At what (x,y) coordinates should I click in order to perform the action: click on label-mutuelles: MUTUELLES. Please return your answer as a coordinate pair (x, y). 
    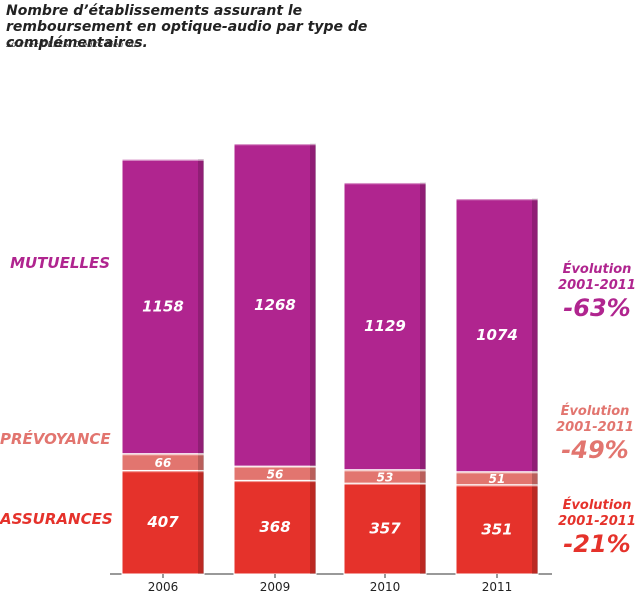
    Looking at the image, I should click on (60, 263).